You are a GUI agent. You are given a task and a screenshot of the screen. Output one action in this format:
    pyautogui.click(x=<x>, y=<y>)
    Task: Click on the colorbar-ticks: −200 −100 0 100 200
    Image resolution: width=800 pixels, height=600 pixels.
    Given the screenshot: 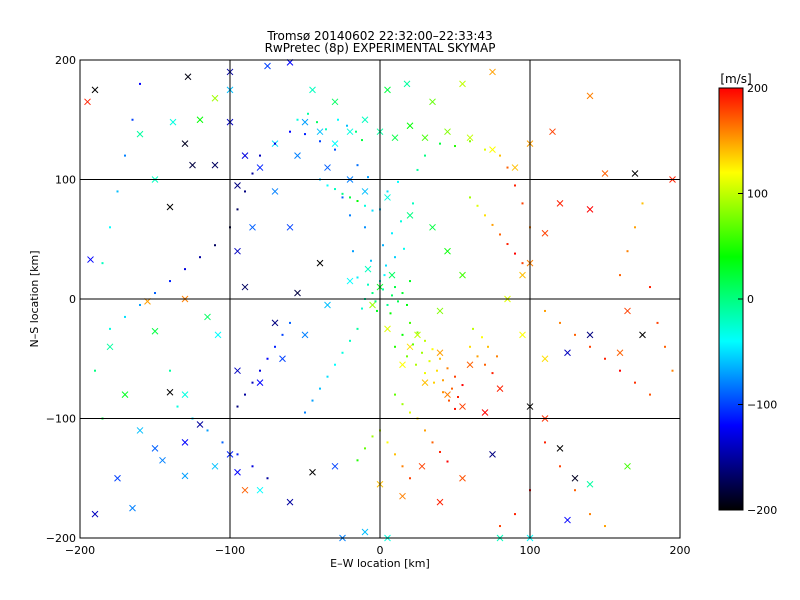 What is the action you would take?
    pyautogui.click(x=757, y=299)
    